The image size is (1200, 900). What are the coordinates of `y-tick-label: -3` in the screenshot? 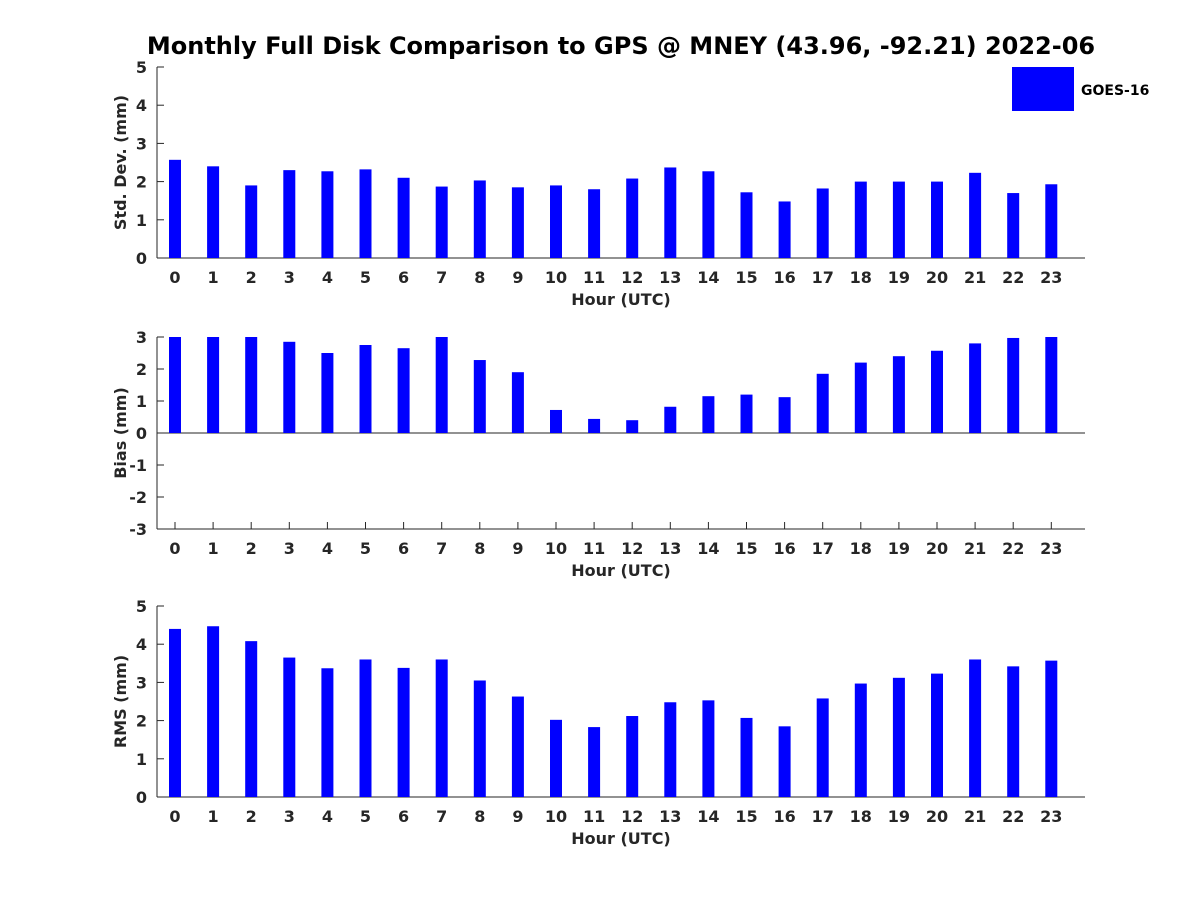 It's located at (138, 529).